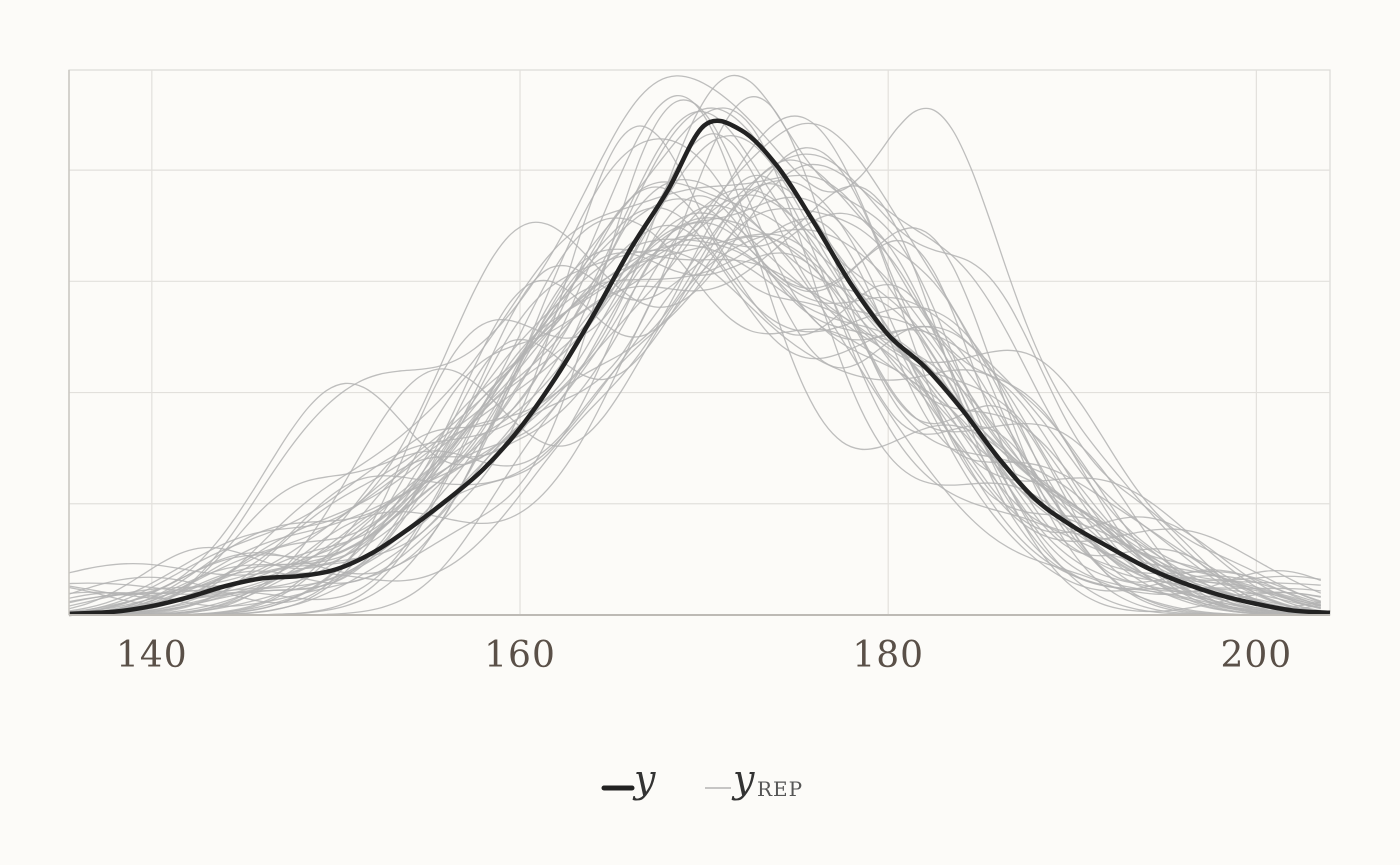 The height and width of the screenshot is (865, 1400). Describe the element at coordinates (152, 655) in the screenshot. I see `x-tick-label-140: 140` at that location.